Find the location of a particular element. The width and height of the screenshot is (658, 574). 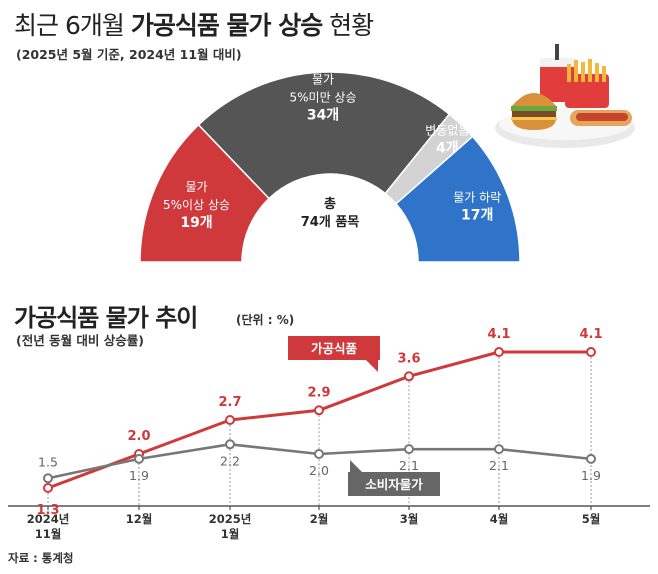

legend-label: 가공식품 is located at coordinates (334, 348).